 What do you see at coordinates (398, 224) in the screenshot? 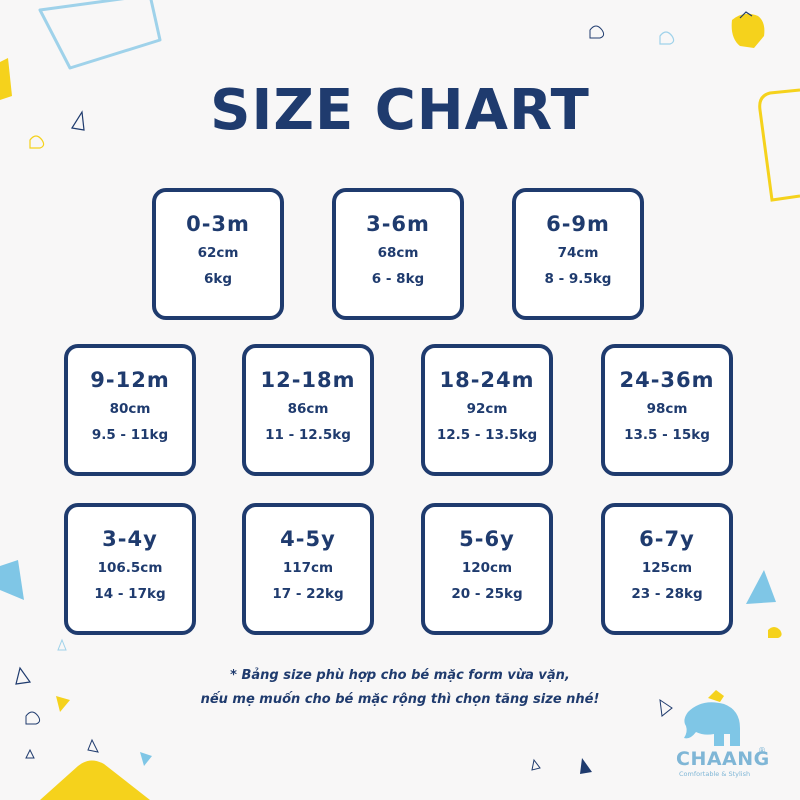
I see `size-age: 3-6m` at bounding box center [398, 224].